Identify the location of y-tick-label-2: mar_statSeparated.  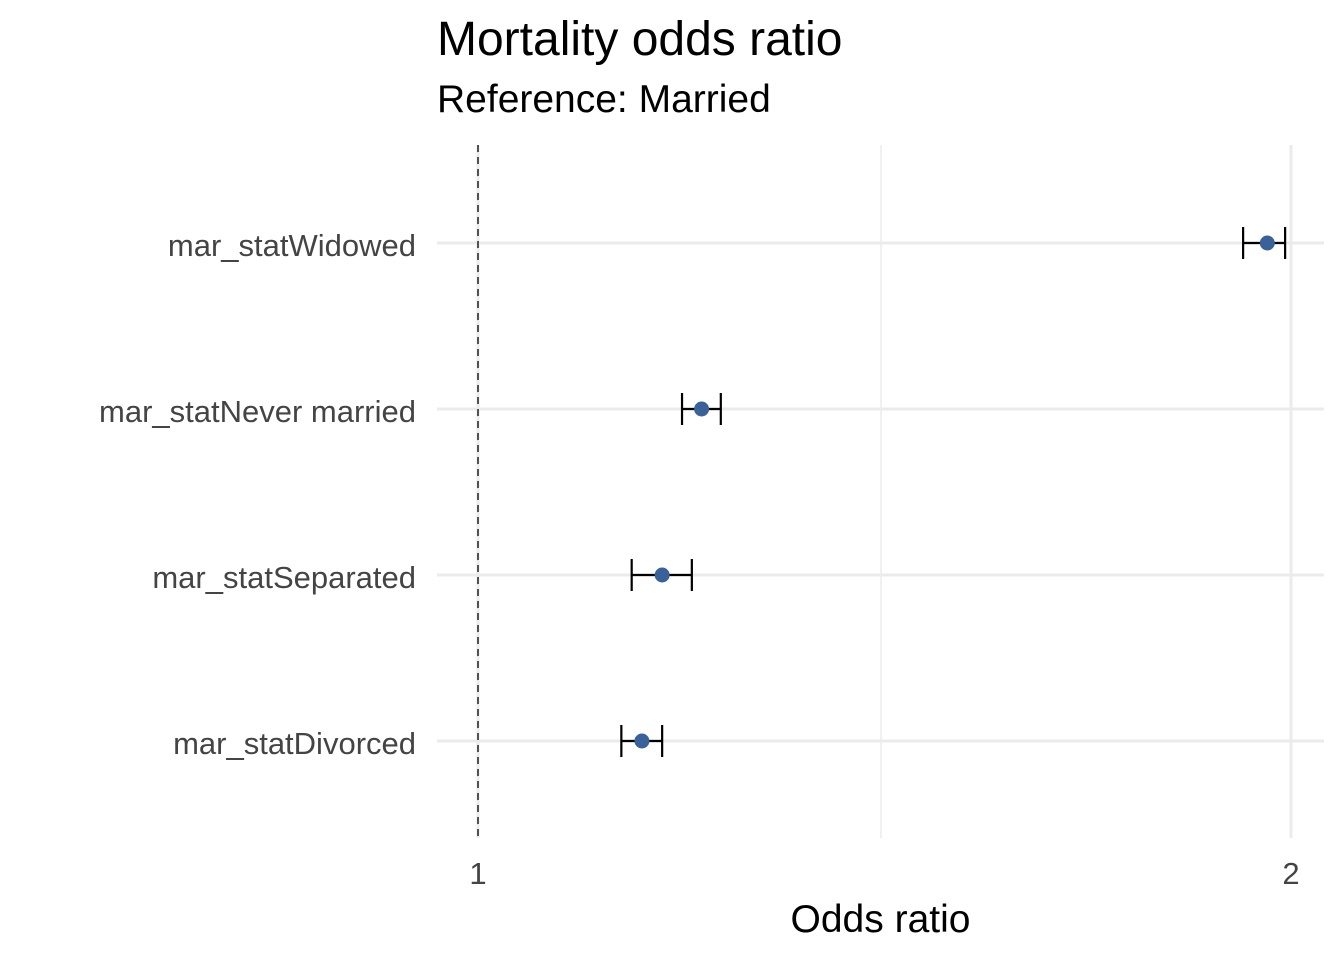
(284, 577).